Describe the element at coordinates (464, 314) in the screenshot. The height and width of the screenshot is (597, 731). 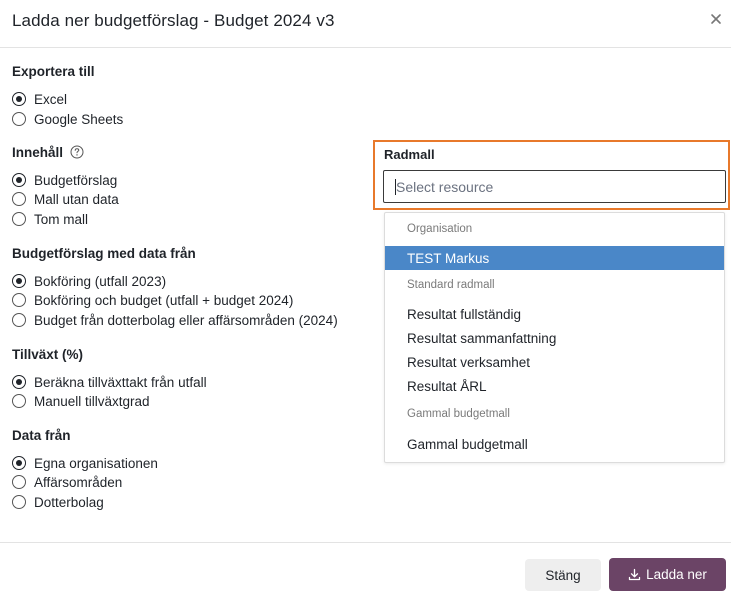
I see `dropdown-option-resultat-fullstandig: Resultat fullständig` at that location.